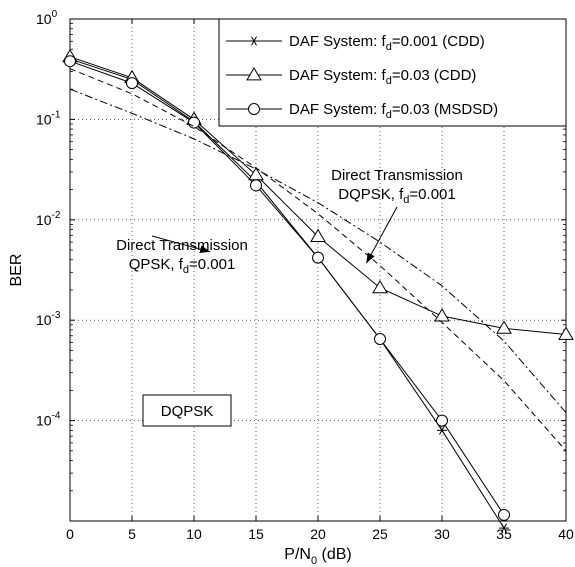 The height and width of the screenshot is (567, 575). I want to click on dqpsk-box-label: DQPSK, so click(187, 411).